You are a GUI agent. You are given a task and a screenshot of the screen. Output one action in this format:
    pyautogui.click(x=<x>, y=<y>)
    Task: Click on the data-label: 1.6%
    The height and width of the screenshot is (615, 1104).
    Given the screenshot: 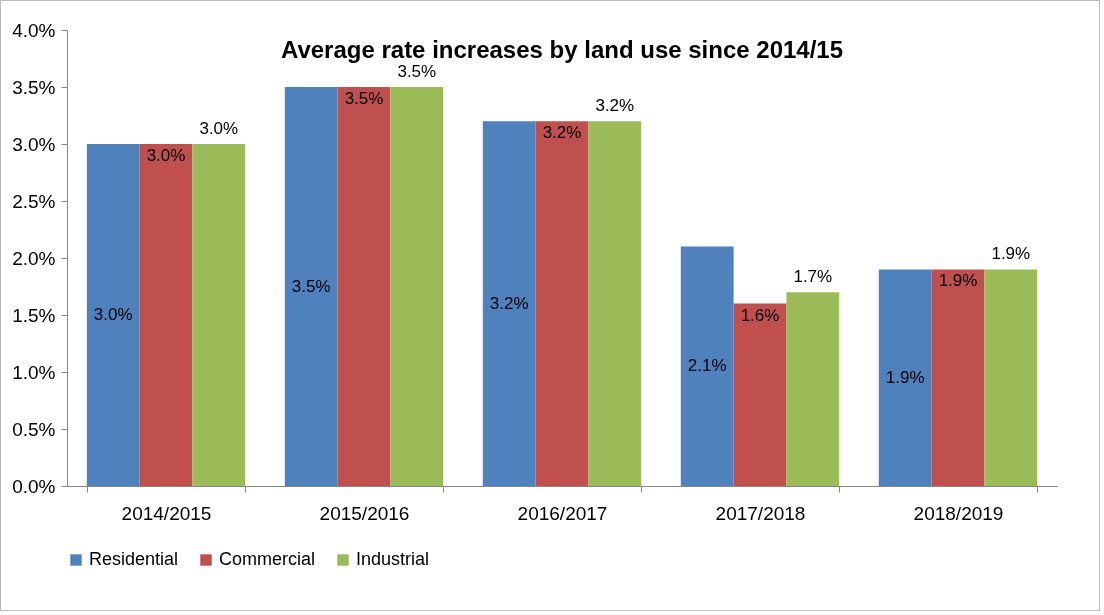 What is the action you would take?
    pyautogui.click(x=760, y=315)
    